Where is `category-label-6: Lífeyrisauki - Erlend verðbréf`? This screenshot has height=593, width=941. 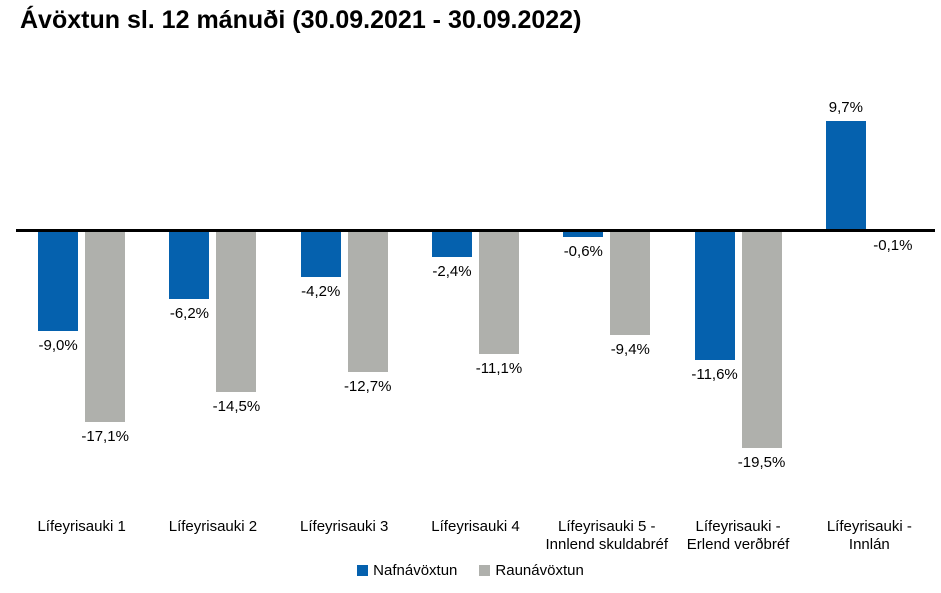 category-label-6: Lífeyrisauki - Erlend verðbréf is located at coordinates (738, 535).